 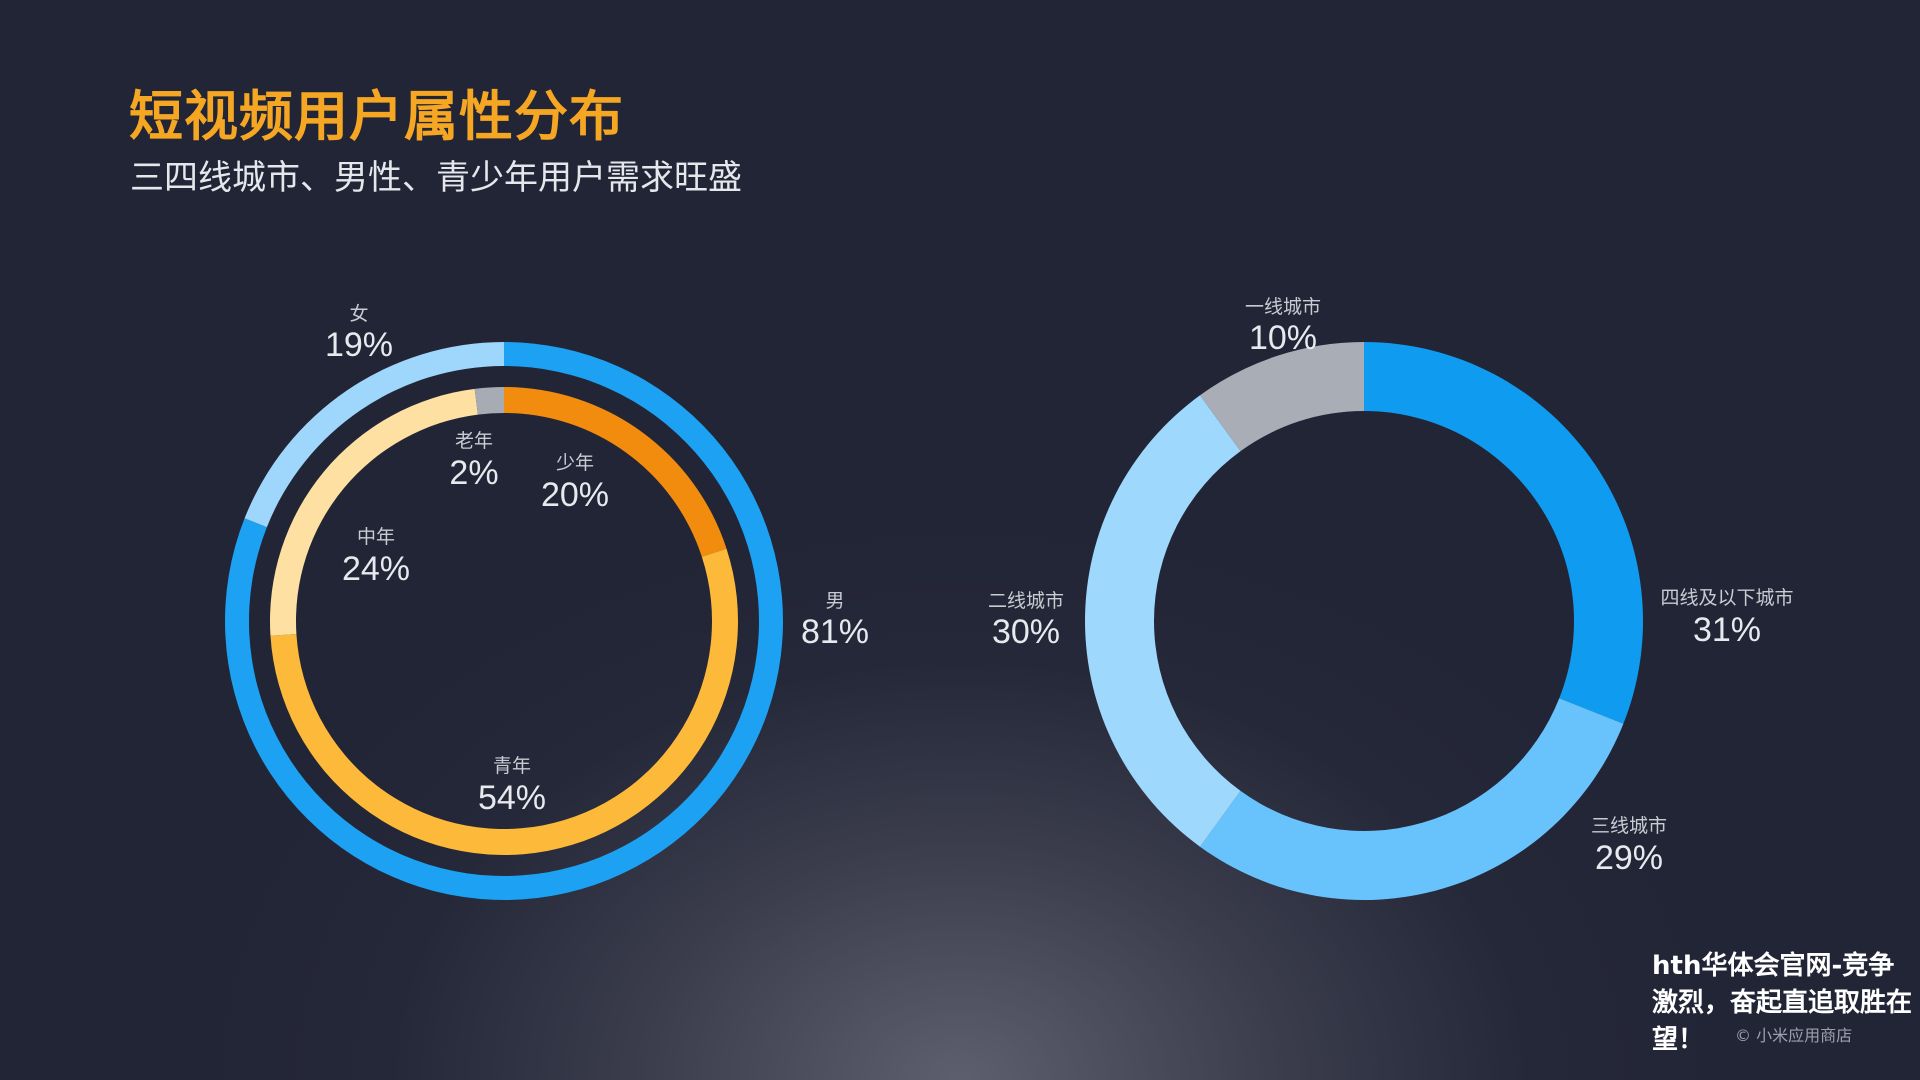 What do you see at coordinates (376, 569) in the screenshot?
I see `label-value-中年: 24%` at bounding box center [376, 569].